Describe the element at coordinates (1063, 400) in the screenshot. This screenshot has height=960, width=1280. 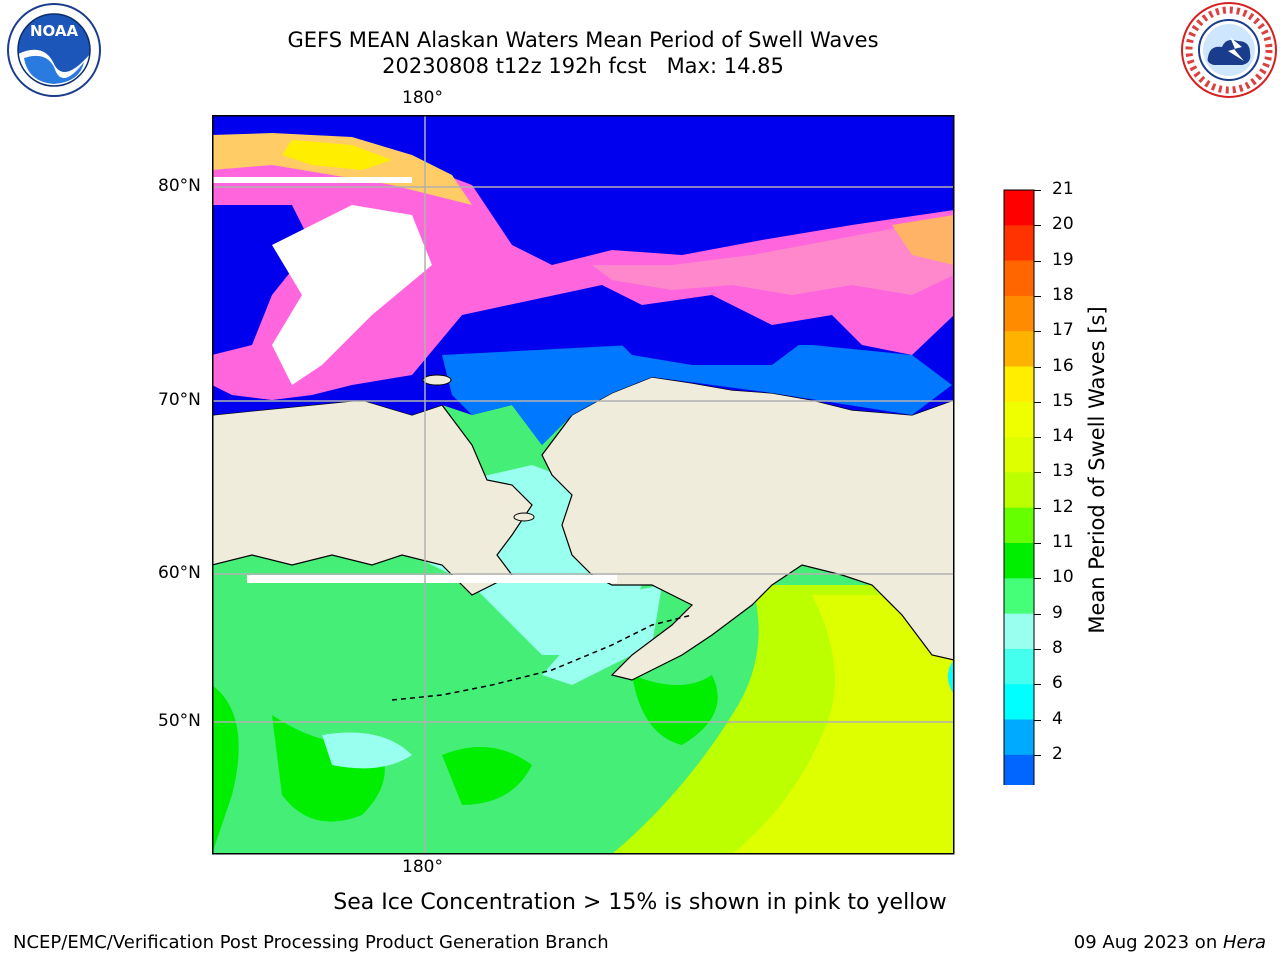
I see `colorbar-tick-label: 15` at that location.